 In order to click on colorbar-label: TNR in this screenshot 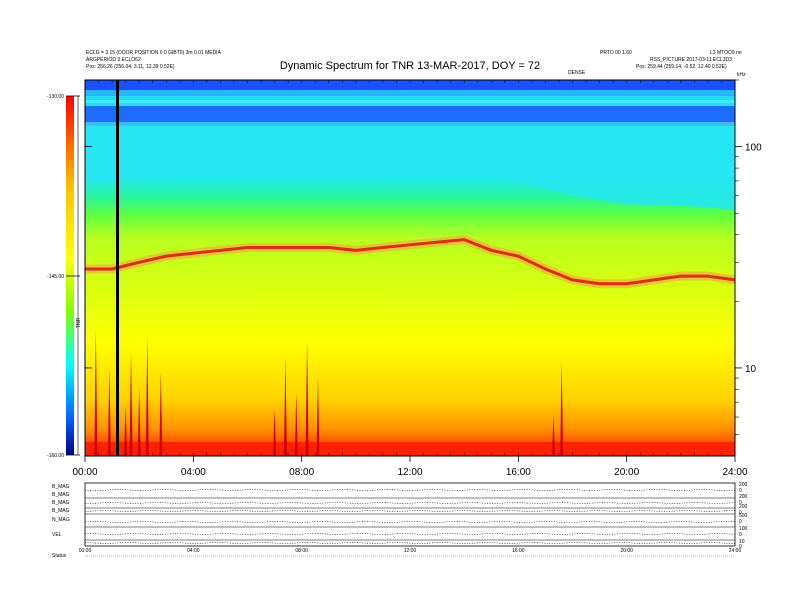, I will do `click(79, 322)`.